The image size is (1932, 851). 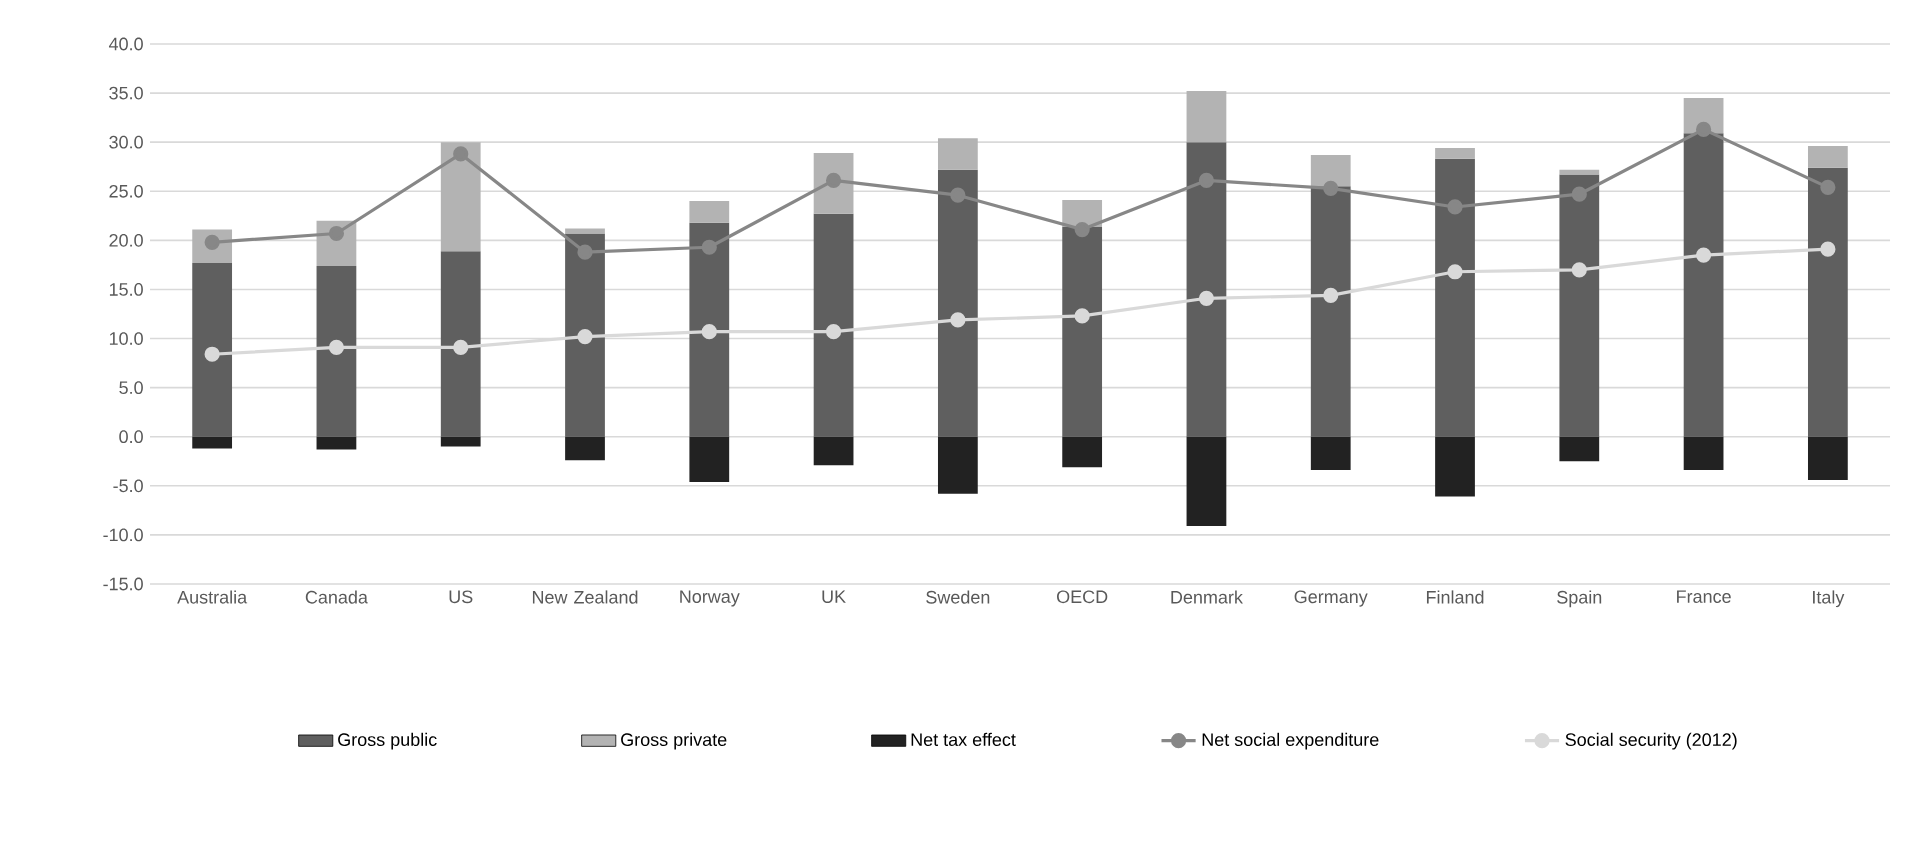 I want to click on legend-label: Gross public, so click(x=387, y=741).